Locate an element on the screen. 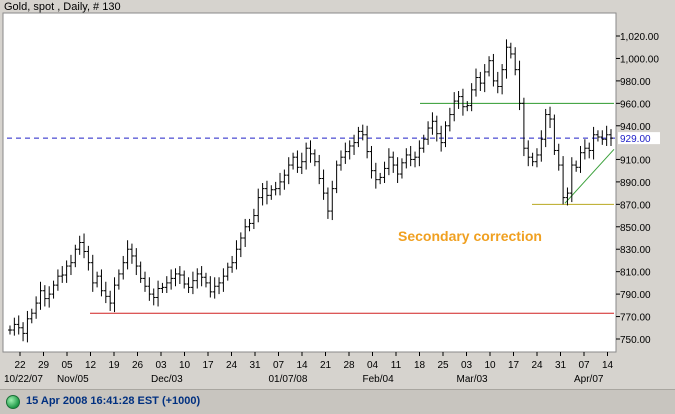 This screenshot has height=414, width=675. x-tick-label: 05 is located at coordinates (67, 365).